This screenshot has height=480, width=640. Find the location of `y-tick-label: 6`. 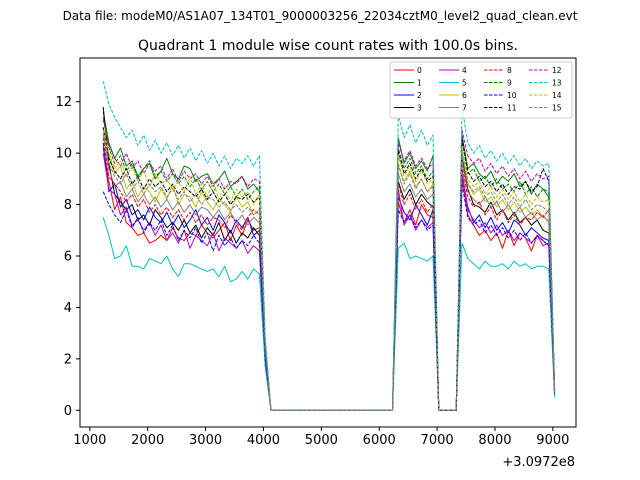

y-tick-label: 6 is located at coordinates (68, 257).